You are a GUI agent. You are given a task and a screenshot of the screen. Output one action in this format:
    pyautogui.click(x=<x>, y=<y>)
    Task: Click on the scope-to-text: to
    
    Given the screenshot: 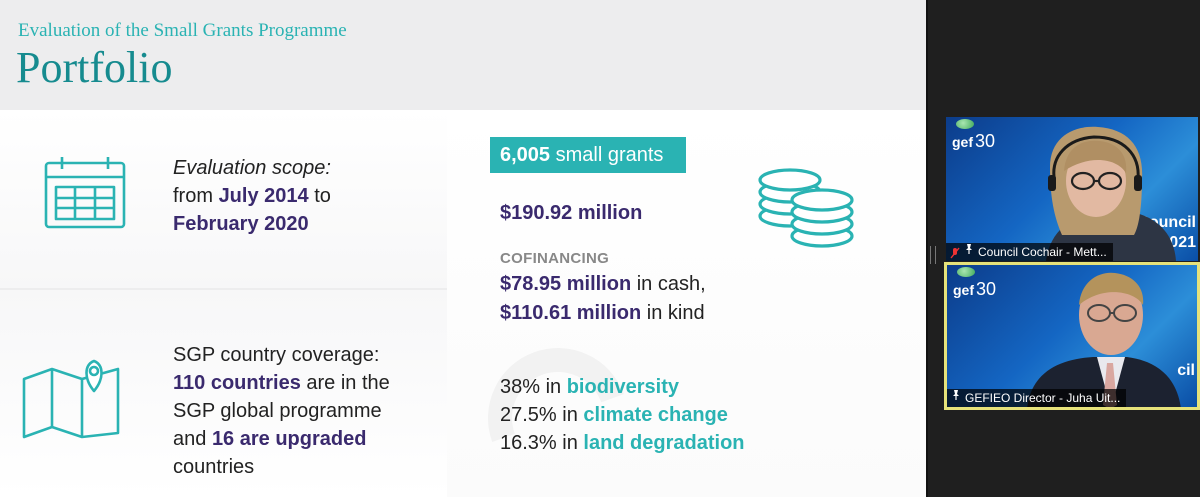 What is the action you would take?
    pyautogui.click(x=319, y=196)
    